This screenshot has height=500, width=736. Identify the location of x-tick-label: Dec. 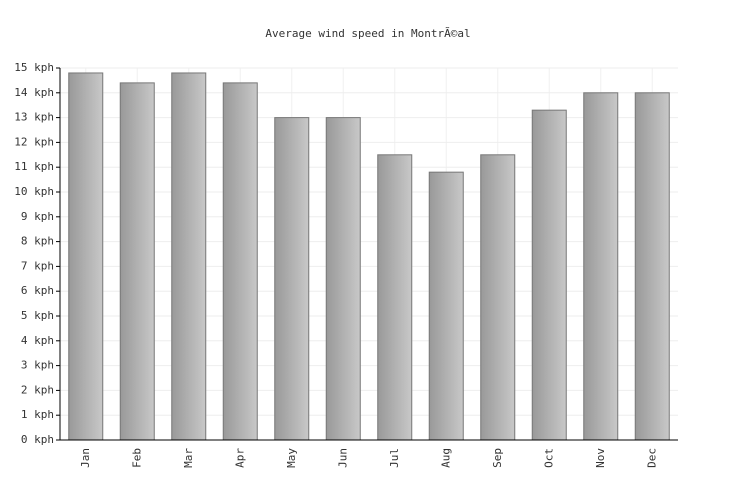
(651, 458).